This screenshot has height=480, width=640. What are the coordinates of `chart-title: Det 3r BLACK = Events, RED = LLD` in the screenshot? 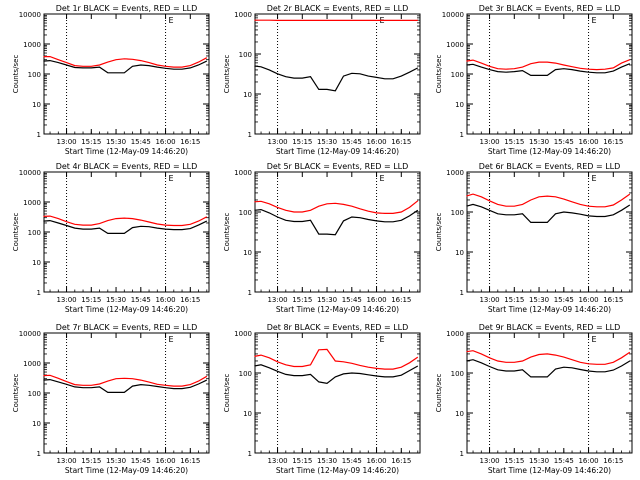 It's located at (550, 8).